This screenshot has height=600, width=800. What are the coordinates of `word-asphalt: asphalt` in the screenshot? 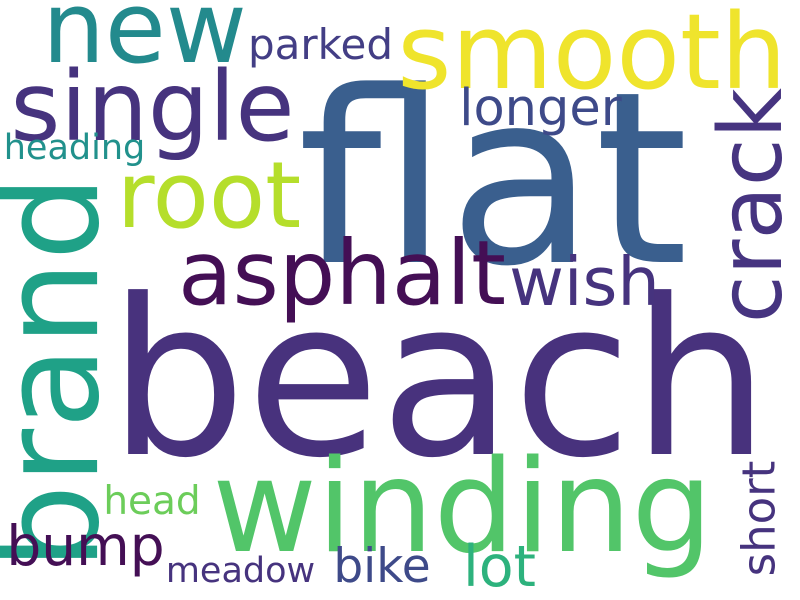 It's located at (342, 272).